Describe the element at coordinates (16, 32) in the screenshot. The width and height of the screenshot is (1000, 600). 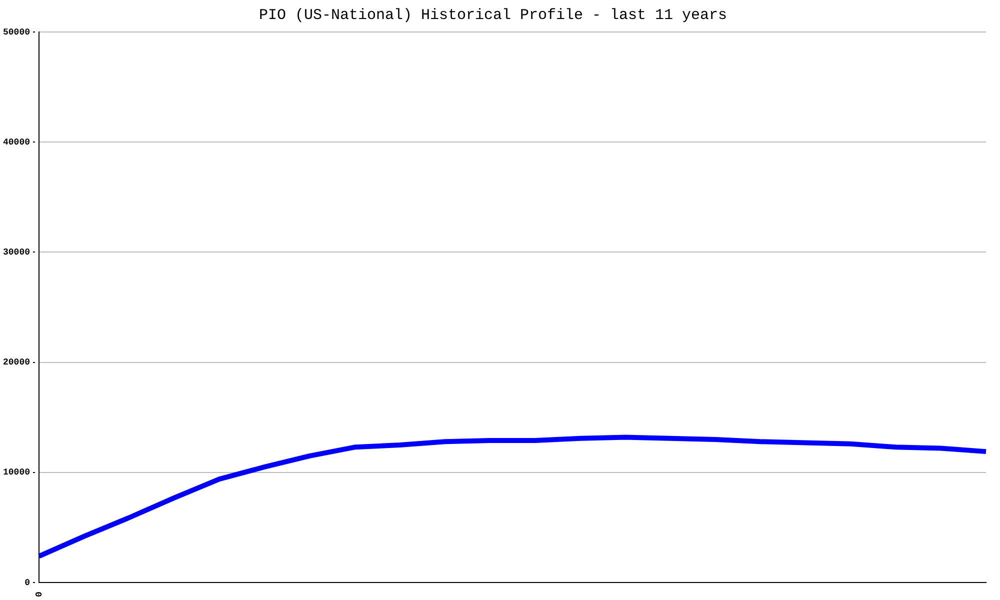
I see `y-tick-label: 50000` at that location.